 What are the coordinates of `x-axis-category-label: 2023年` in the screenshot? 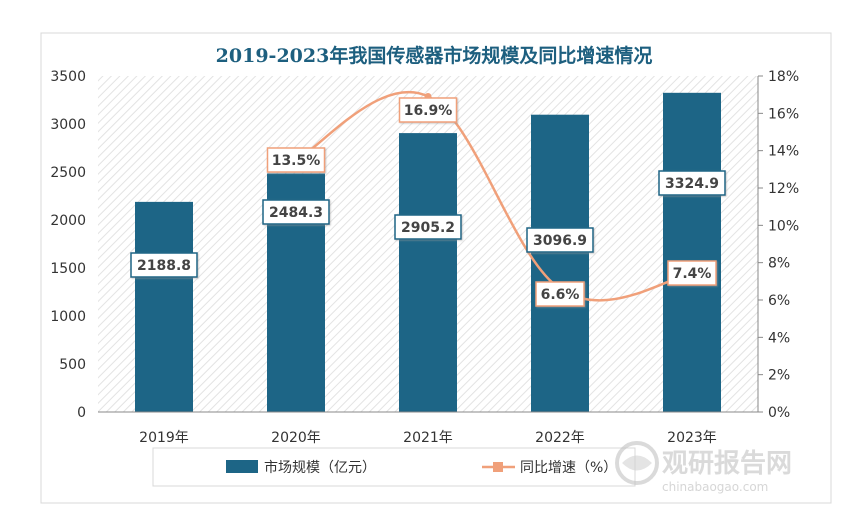 It's located at (692, 438).